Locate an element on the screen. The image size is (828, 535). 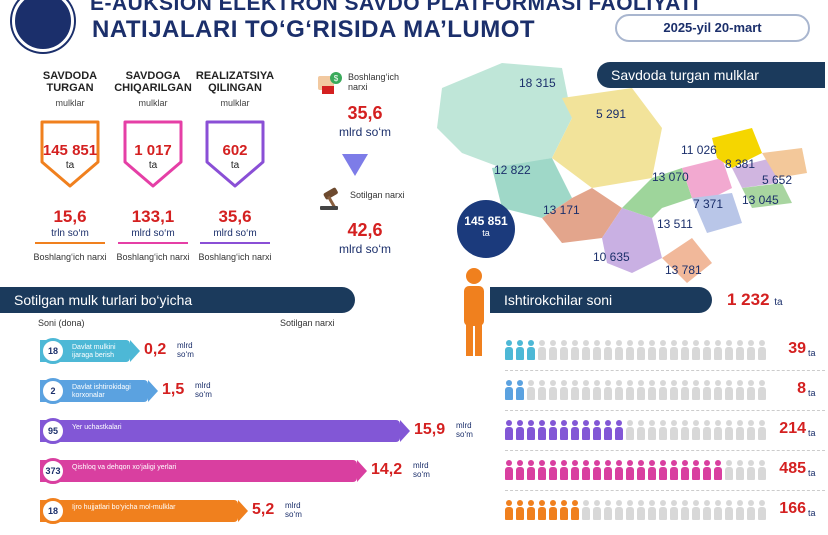
type-count: 373 is located at coordinates (53, 471).